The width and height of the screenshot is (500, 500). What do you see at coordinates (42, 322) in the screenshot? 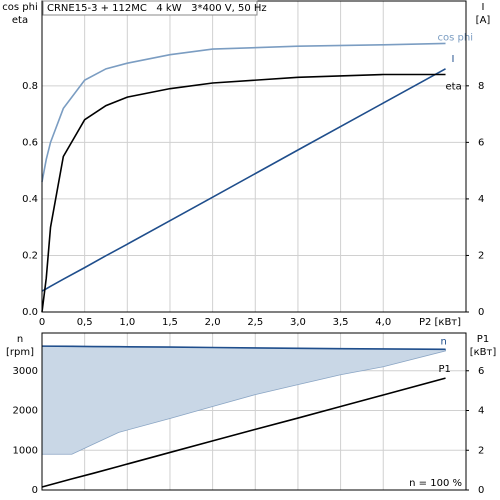
I see `x-tick-label: 0` at bounding box center [42, 322].